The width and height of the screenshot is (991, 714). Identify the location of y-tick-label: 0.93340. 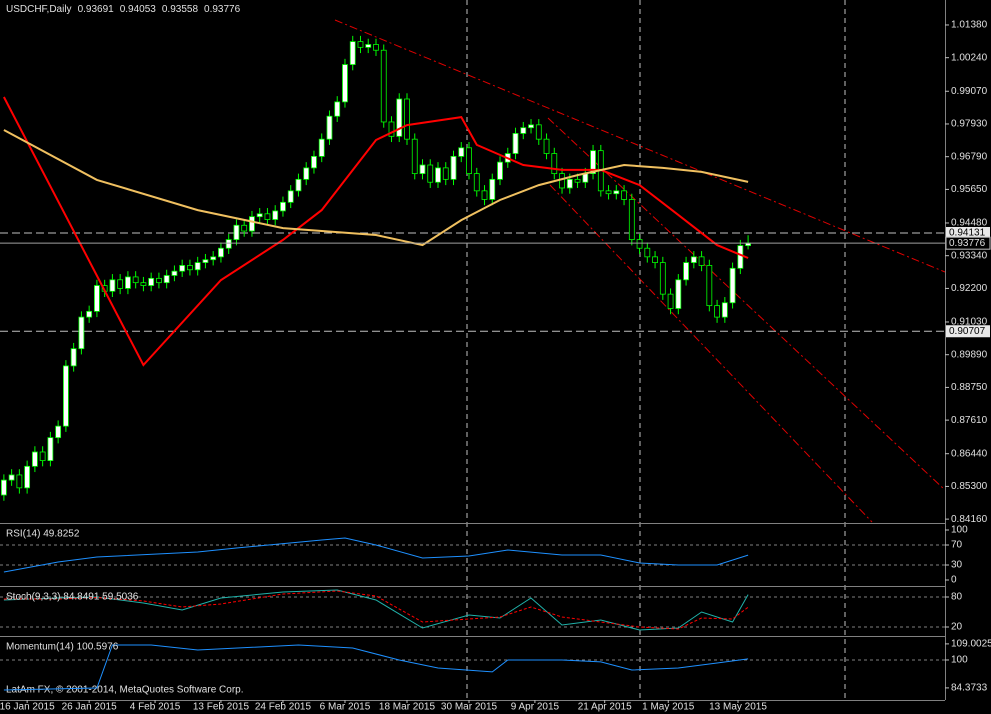
(969, 255).